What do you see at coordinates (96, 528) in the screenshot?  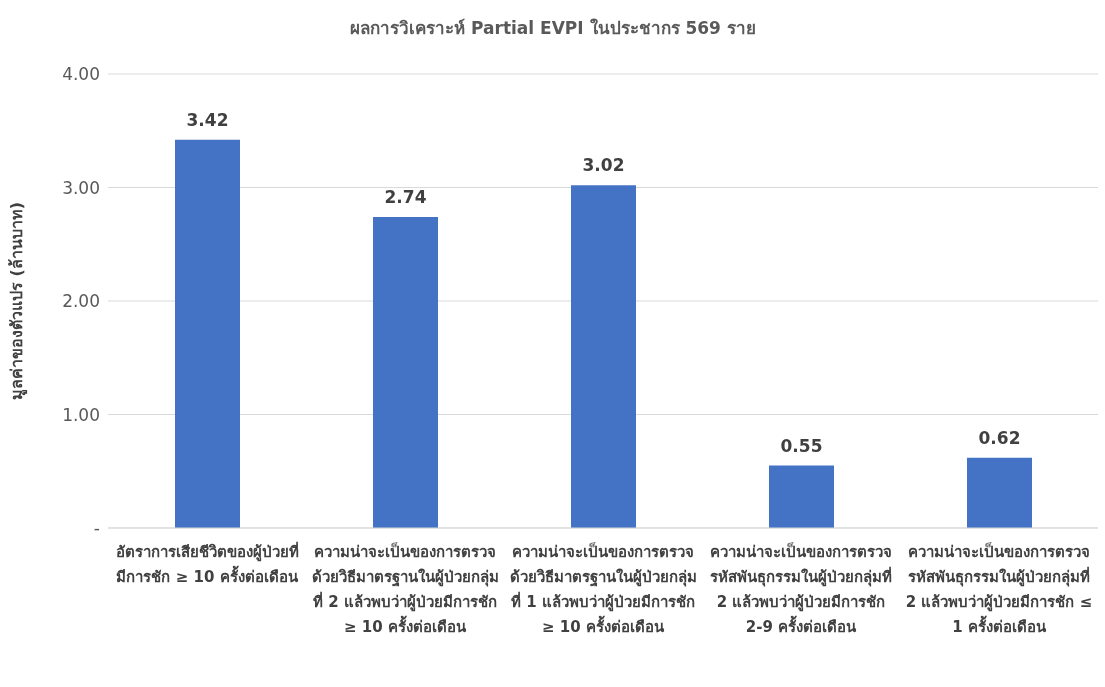 I see `y-tick-label: -` at bounding box center [96, 528].